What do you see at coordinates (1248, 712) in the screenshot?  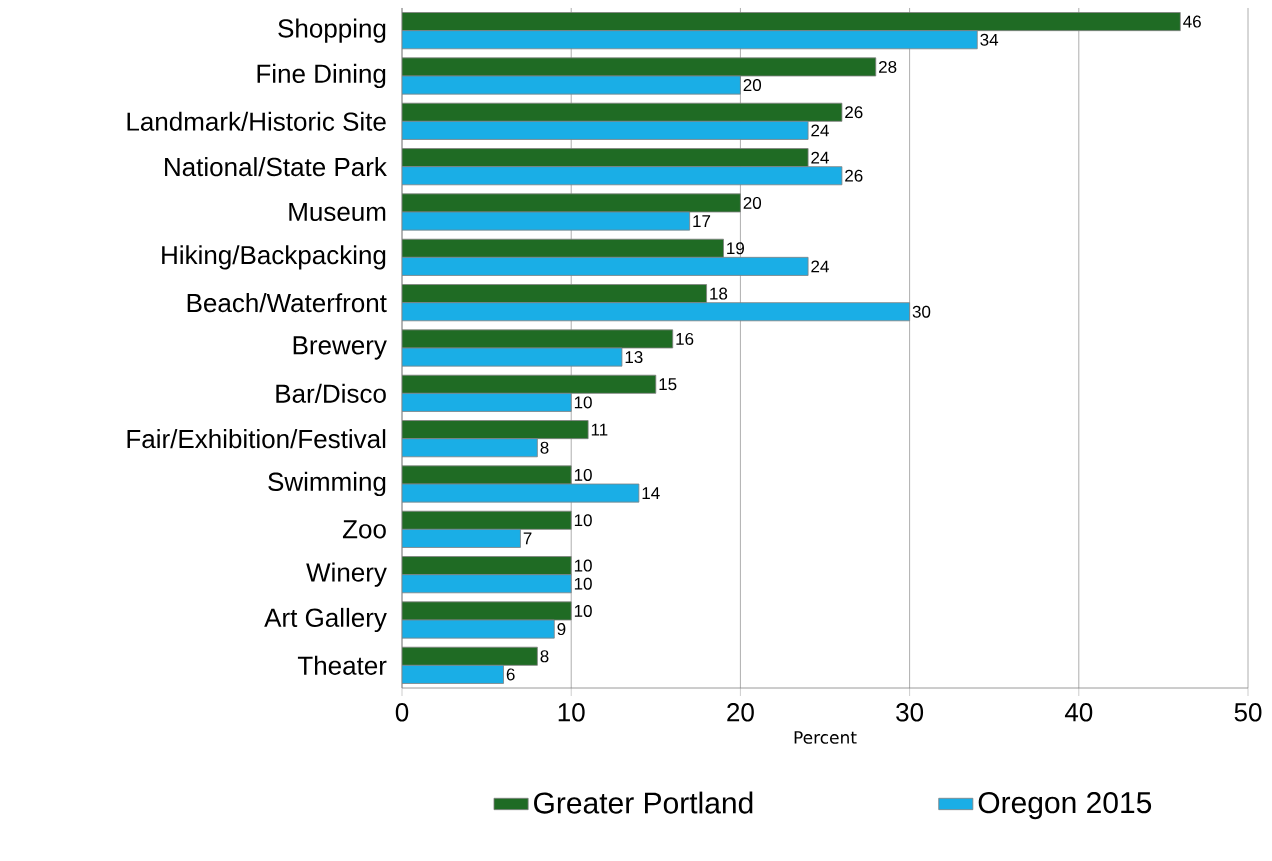 I see `x-tick-label: 50` at bounding box center [1248, 712].